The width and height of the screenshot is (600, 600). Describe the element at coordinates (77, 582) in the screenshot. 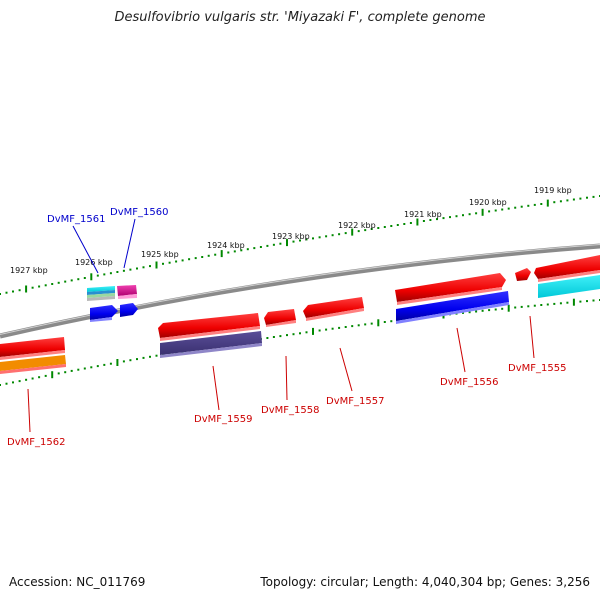

I see `accession-text: Accession: NC_011769` at that location.